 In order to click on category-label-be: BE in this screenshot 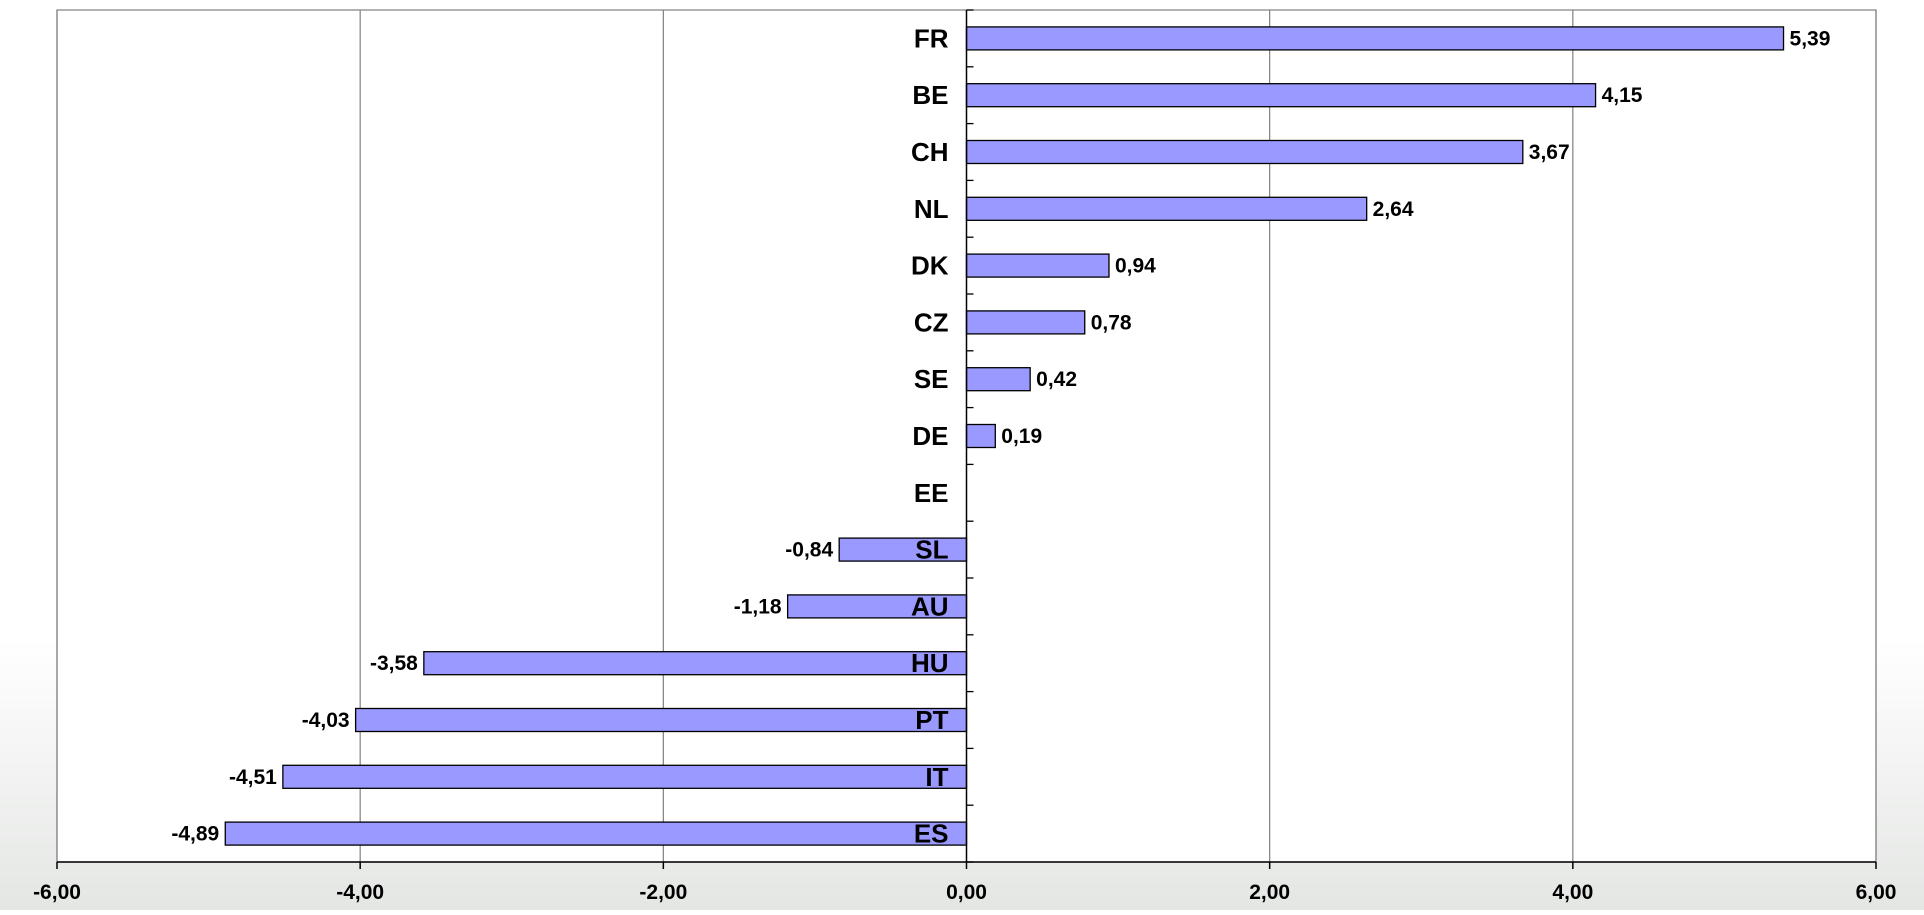, I will do `click(930, 95)`.